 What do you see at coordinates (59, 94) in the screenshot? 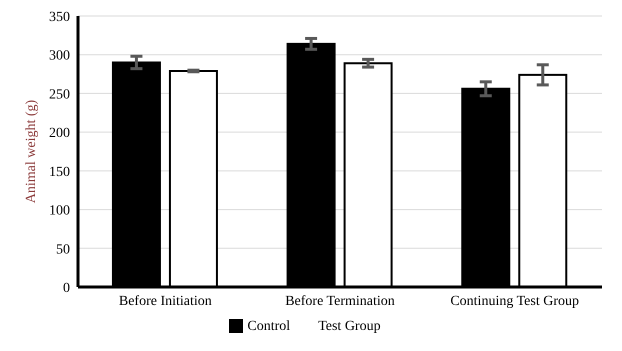
I see `y-tick-label: 250` at bounding box center [59, 94].